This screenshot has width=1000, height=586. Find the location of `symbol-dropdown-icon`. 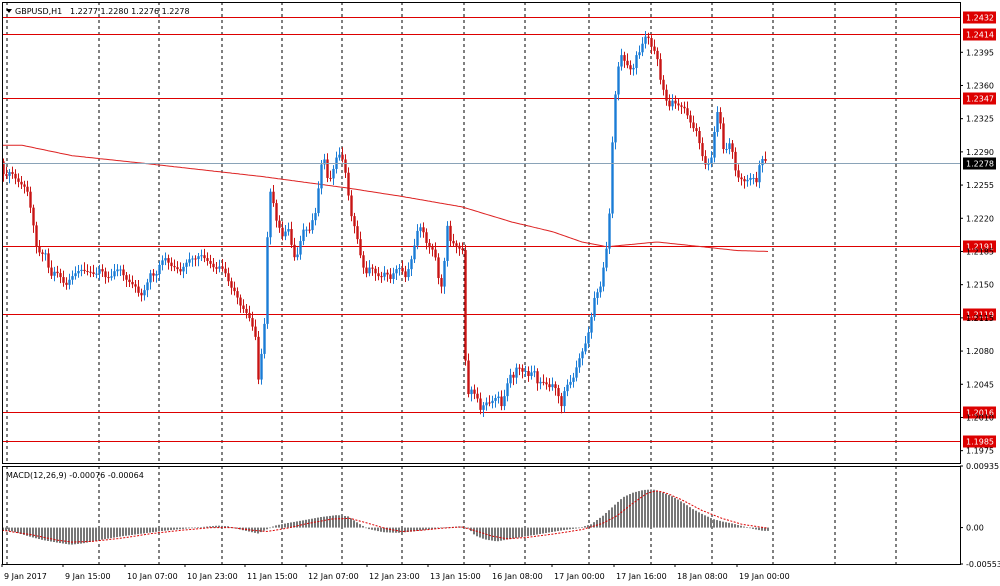

symbol-dropdown-icon is located at coordinates (9, 11).